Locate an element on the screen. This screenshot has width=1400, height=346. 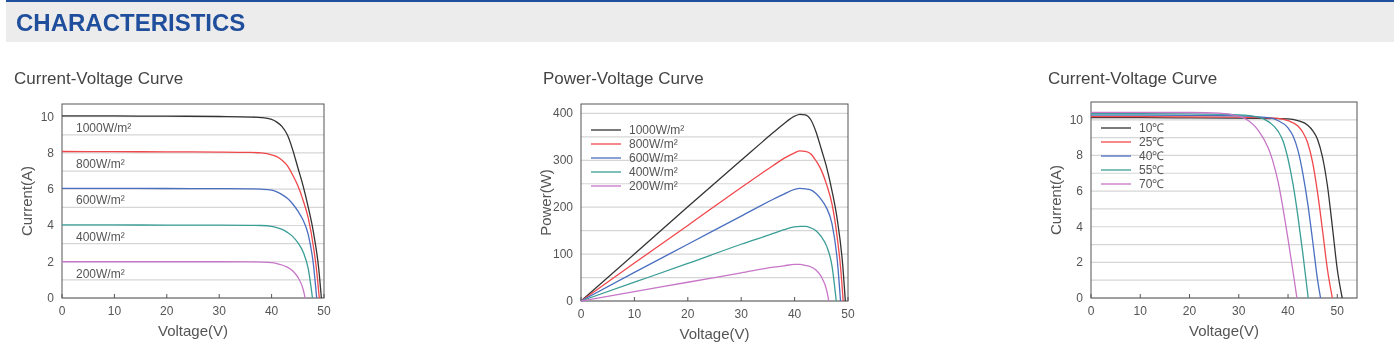
legend-label: 1000W/m² is located at coordinates (657, 130).